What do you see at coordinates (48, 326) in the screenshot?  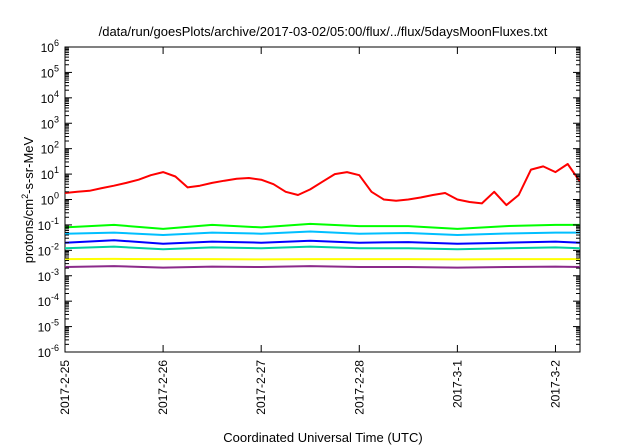 I see `y-tick-label: 10⁻⁵` at bounding box center [48, 326].